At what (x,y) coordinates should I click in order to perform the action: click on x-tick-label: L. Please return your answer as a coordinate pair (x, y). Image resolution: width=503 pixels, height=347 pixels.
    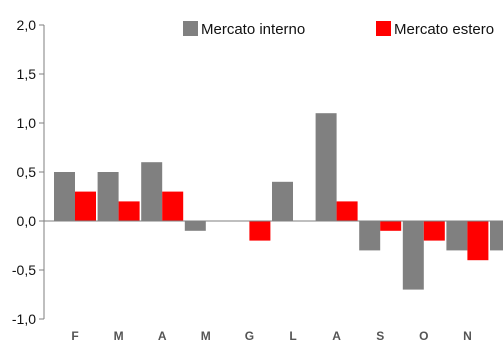
    Looking at the image, I should click on (292, 336).